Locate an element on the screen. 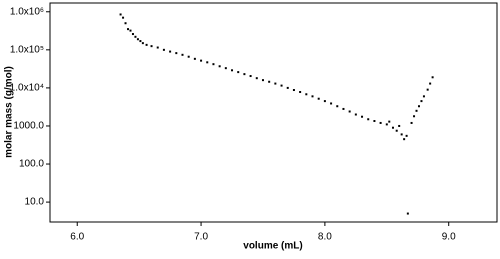  y-tick-label: 1.0x10⁶ is located at coordinates (27, 11).